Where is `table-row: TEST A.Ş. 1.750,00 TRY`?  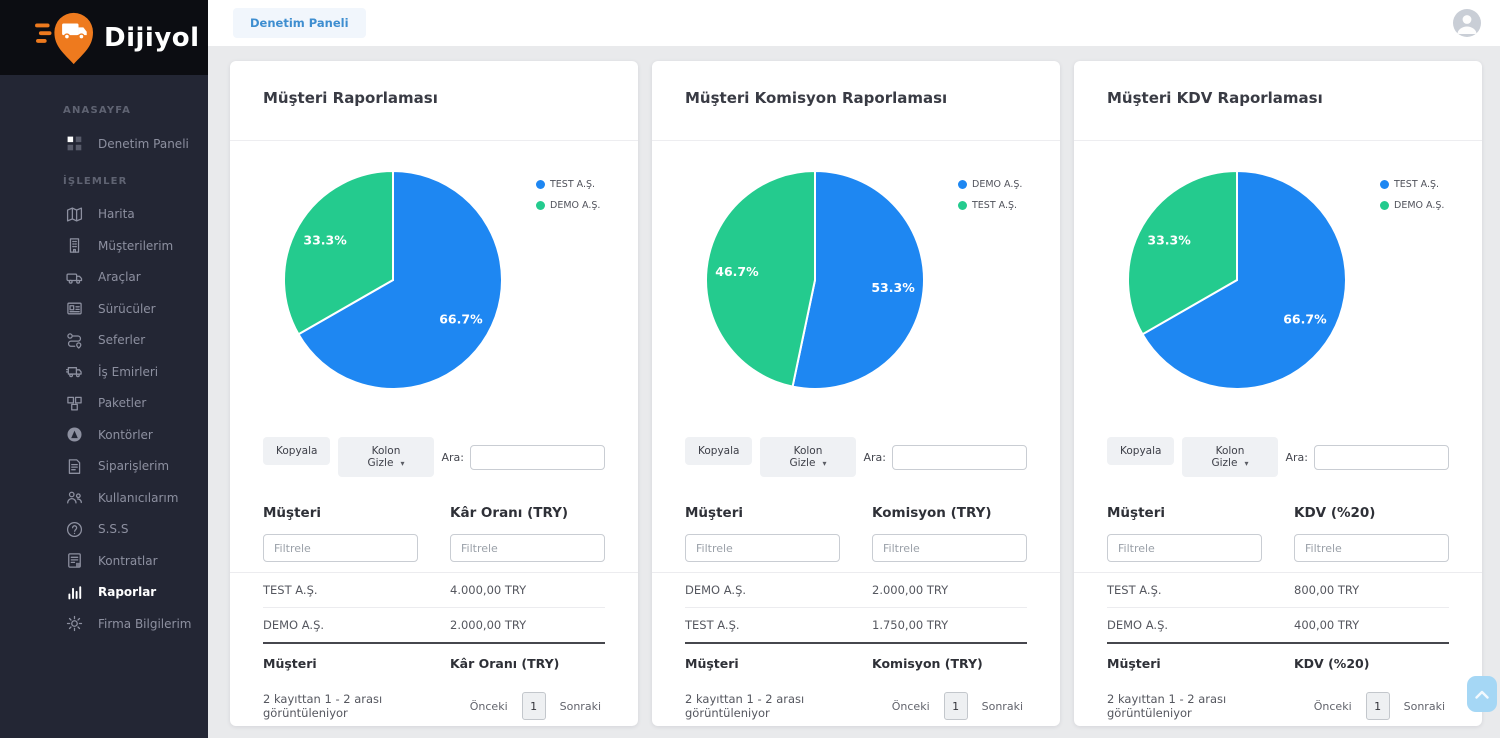 table-row: TEST A.Ş. 1.750,00 TRY is located at coordinates (856, 625).